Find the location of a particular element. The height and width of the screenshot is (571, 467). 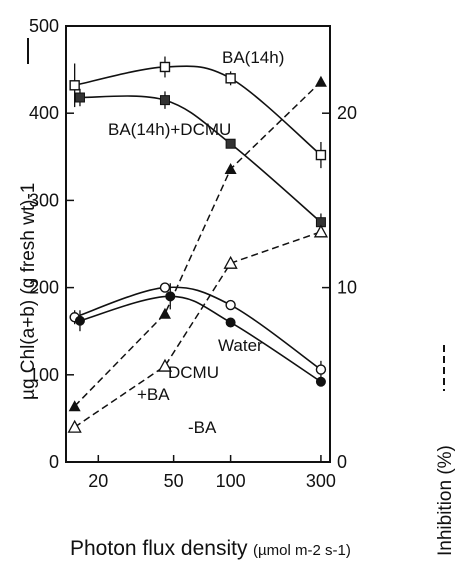

annotation-minus-ba: -BA is located at coordinates (202, 427).